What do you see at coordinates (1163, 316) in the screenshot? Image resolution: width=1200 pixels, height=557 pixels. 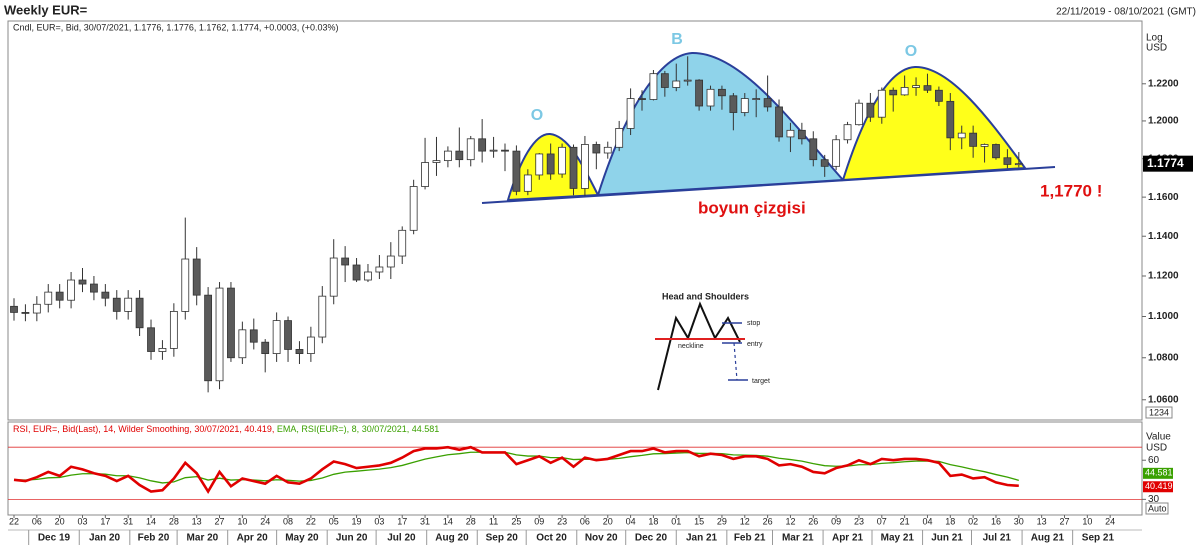 I see `y-tick-label: 1.1000` at bounding box center [1163, 316].